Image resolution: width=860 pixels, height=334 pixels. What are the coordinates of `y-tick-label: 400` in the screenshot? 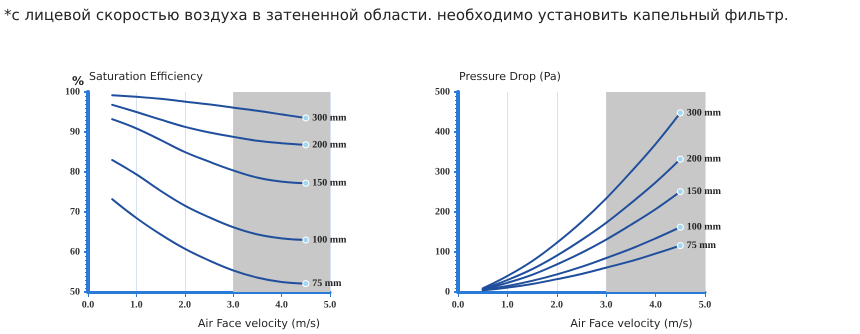 It's located at (442, 132).